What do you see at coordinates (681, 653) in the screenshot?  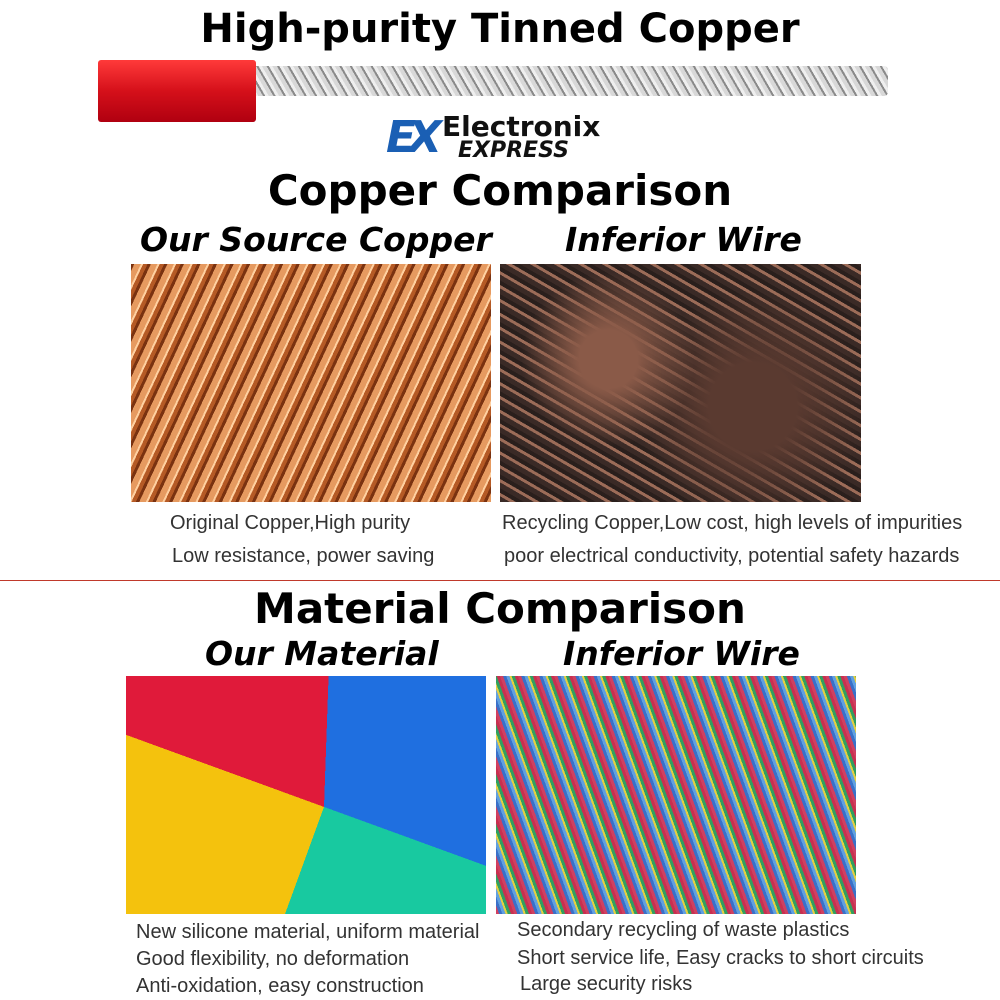 I see `material-right-label: Inferior Wire` at bounding box center [681, 653].